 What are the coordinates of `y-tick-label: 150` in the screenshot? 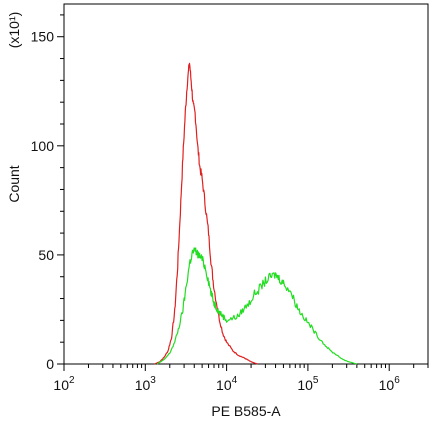 It's located at (43, 37).